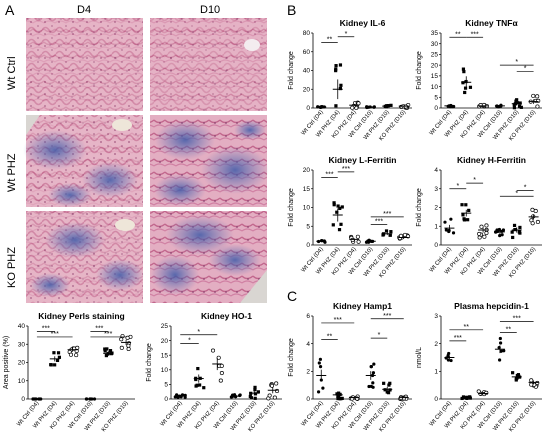 The width and height of the screenshot is (550, 441). I want to click on y-tick-label: 1, so click(436, 226).